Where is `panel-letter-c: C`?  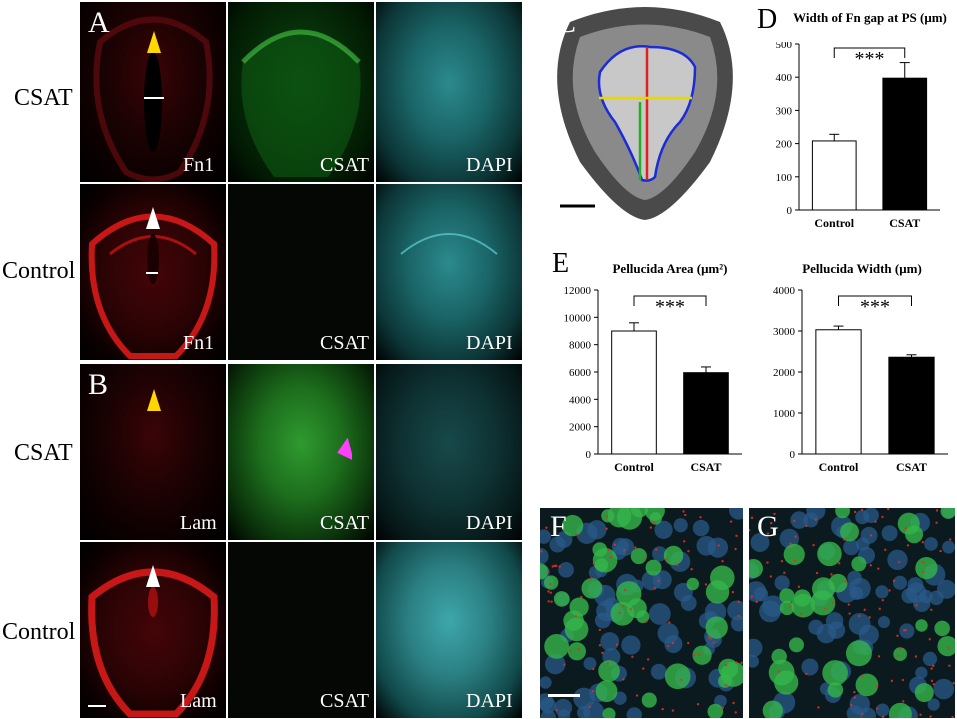 panel-letter-c: C is located at coordinates (566, 22).